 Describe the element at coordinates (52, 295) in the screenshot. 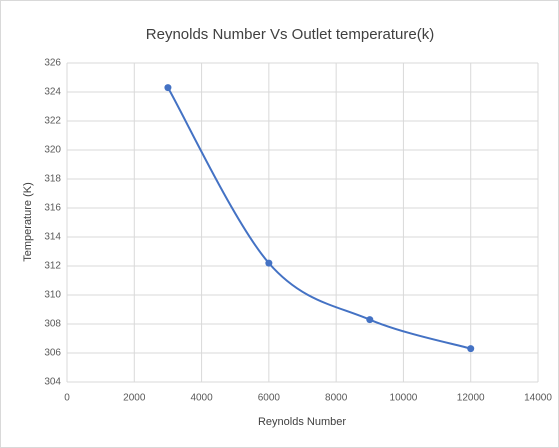

I see `y-tick-label: 310` at that location.